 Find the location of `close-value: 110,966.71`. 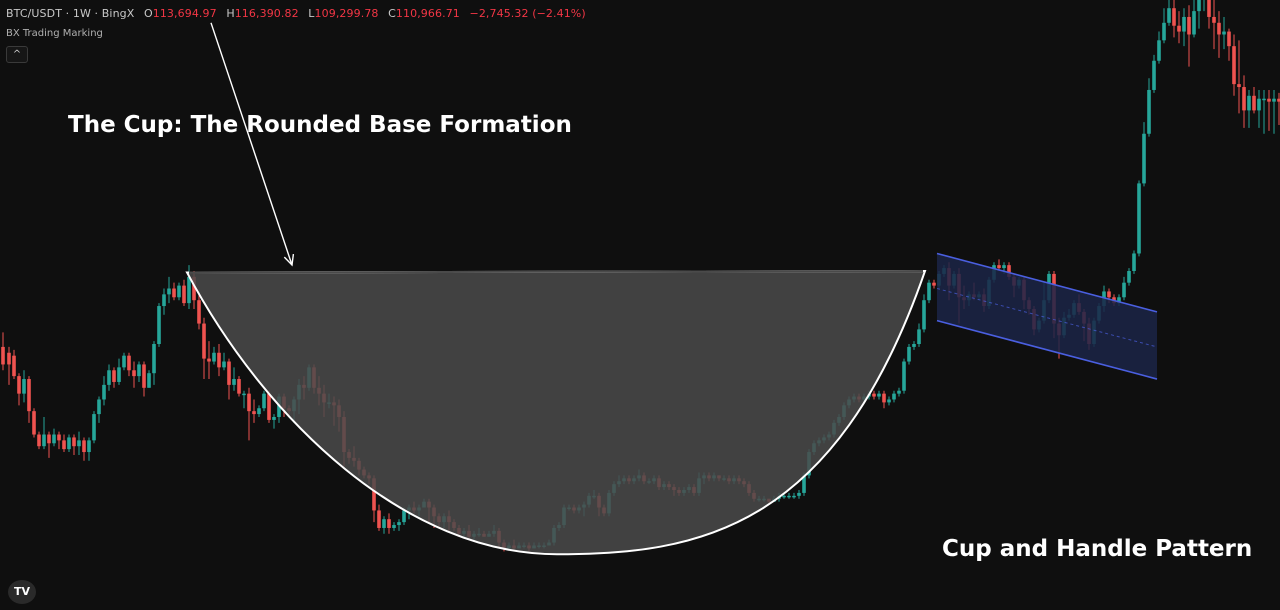

close-value: 110,966.71 is located at coordinates (427, 13).